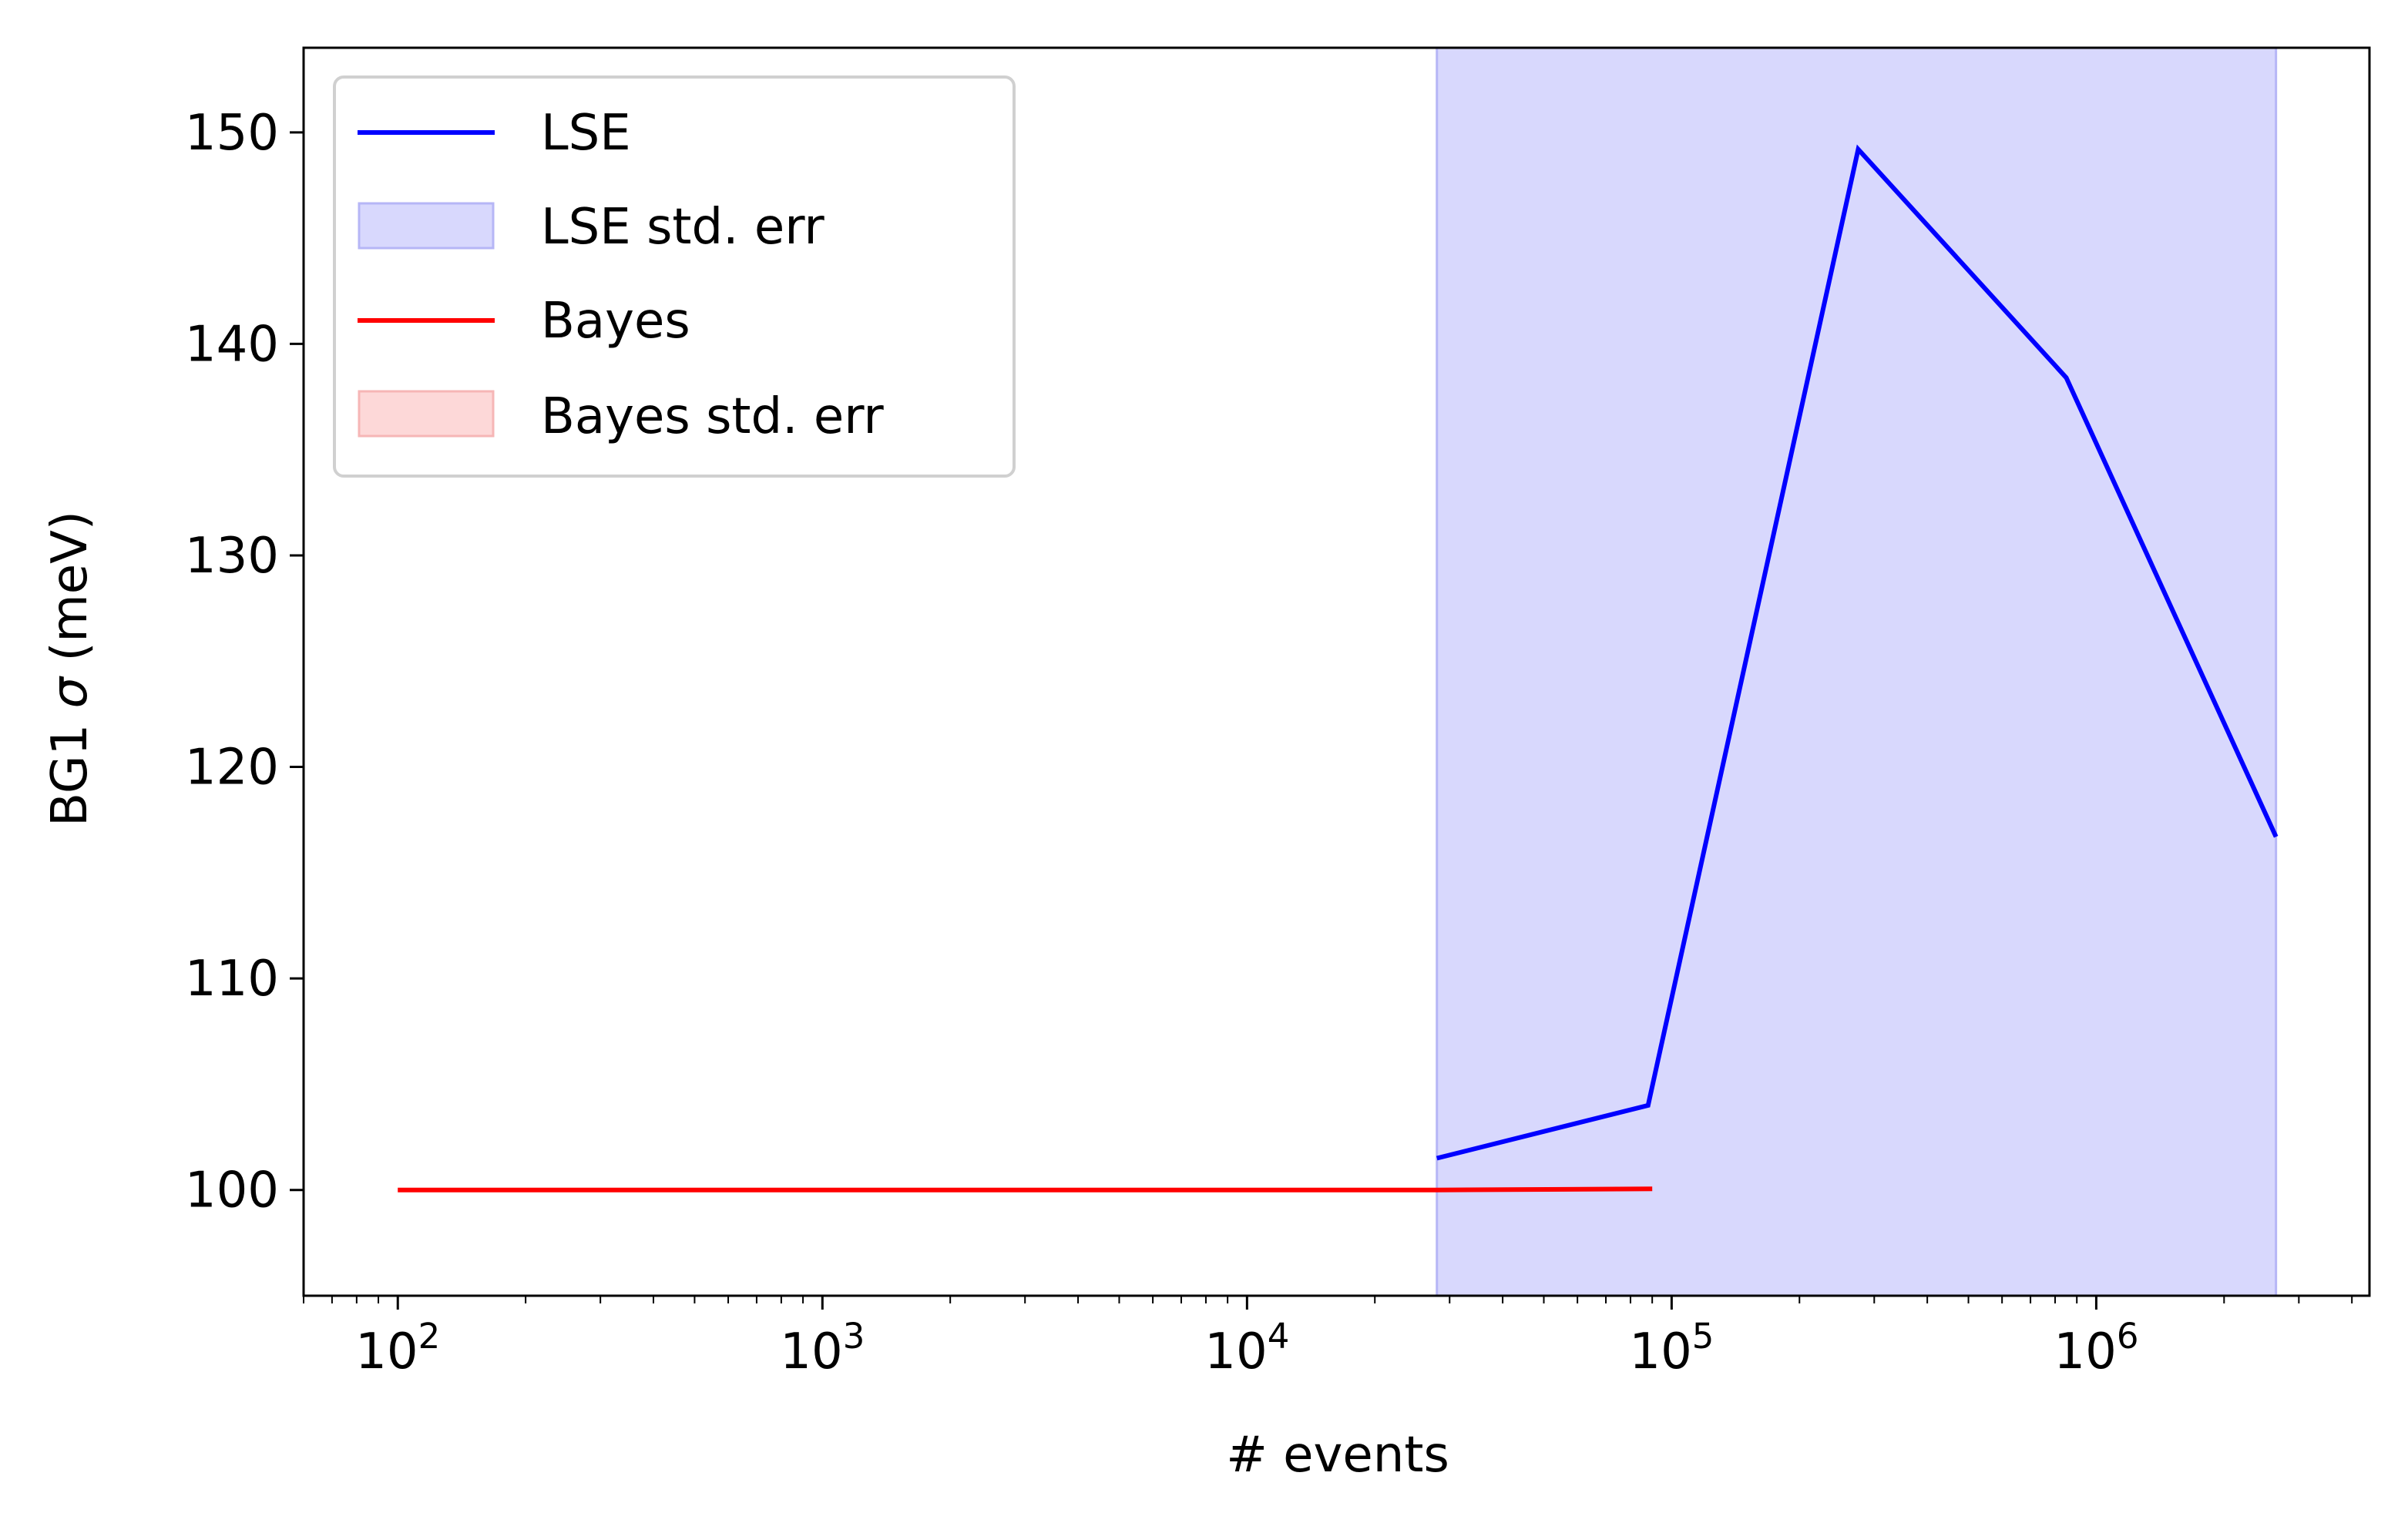  What do you see at coordinates (232, 769) in the screenshot?
I see `y-tick-label: 120` at bounding box center [232, 769].